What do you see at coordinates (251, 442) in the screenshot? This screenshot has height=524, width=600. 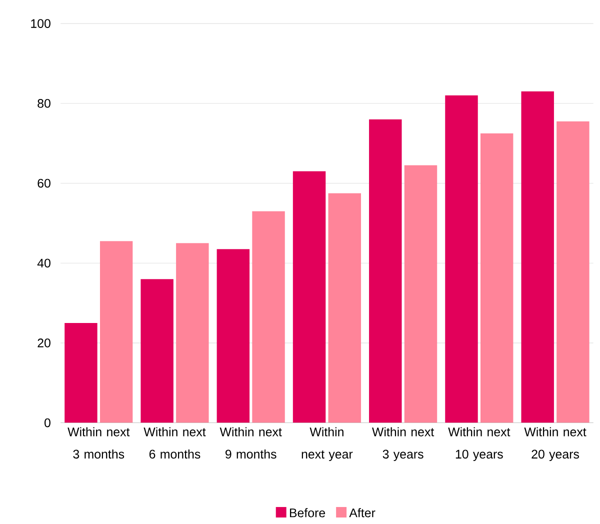 I see `x-tick-label: Within next 9 months` at bounding box center [251, 442].